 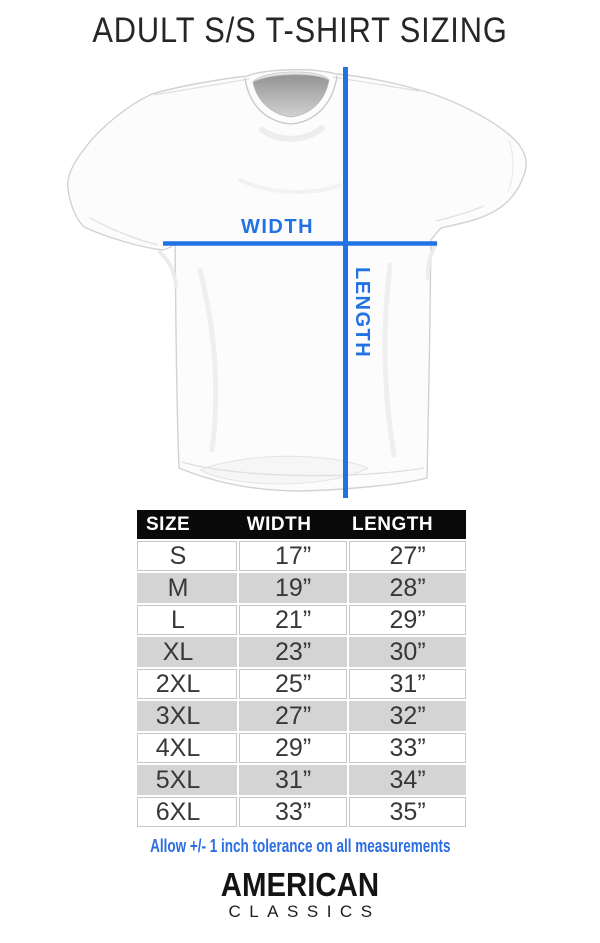 I want to click on collar-band, so click(x=291, y=100).